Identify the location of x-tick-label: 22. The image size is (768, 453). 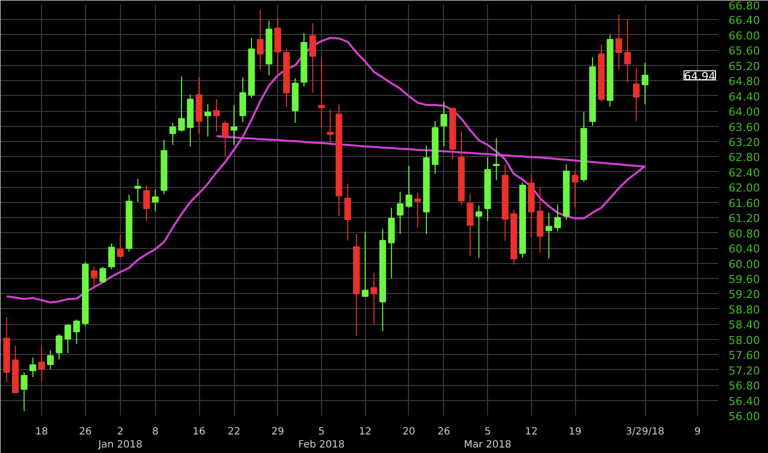
(234, 432).